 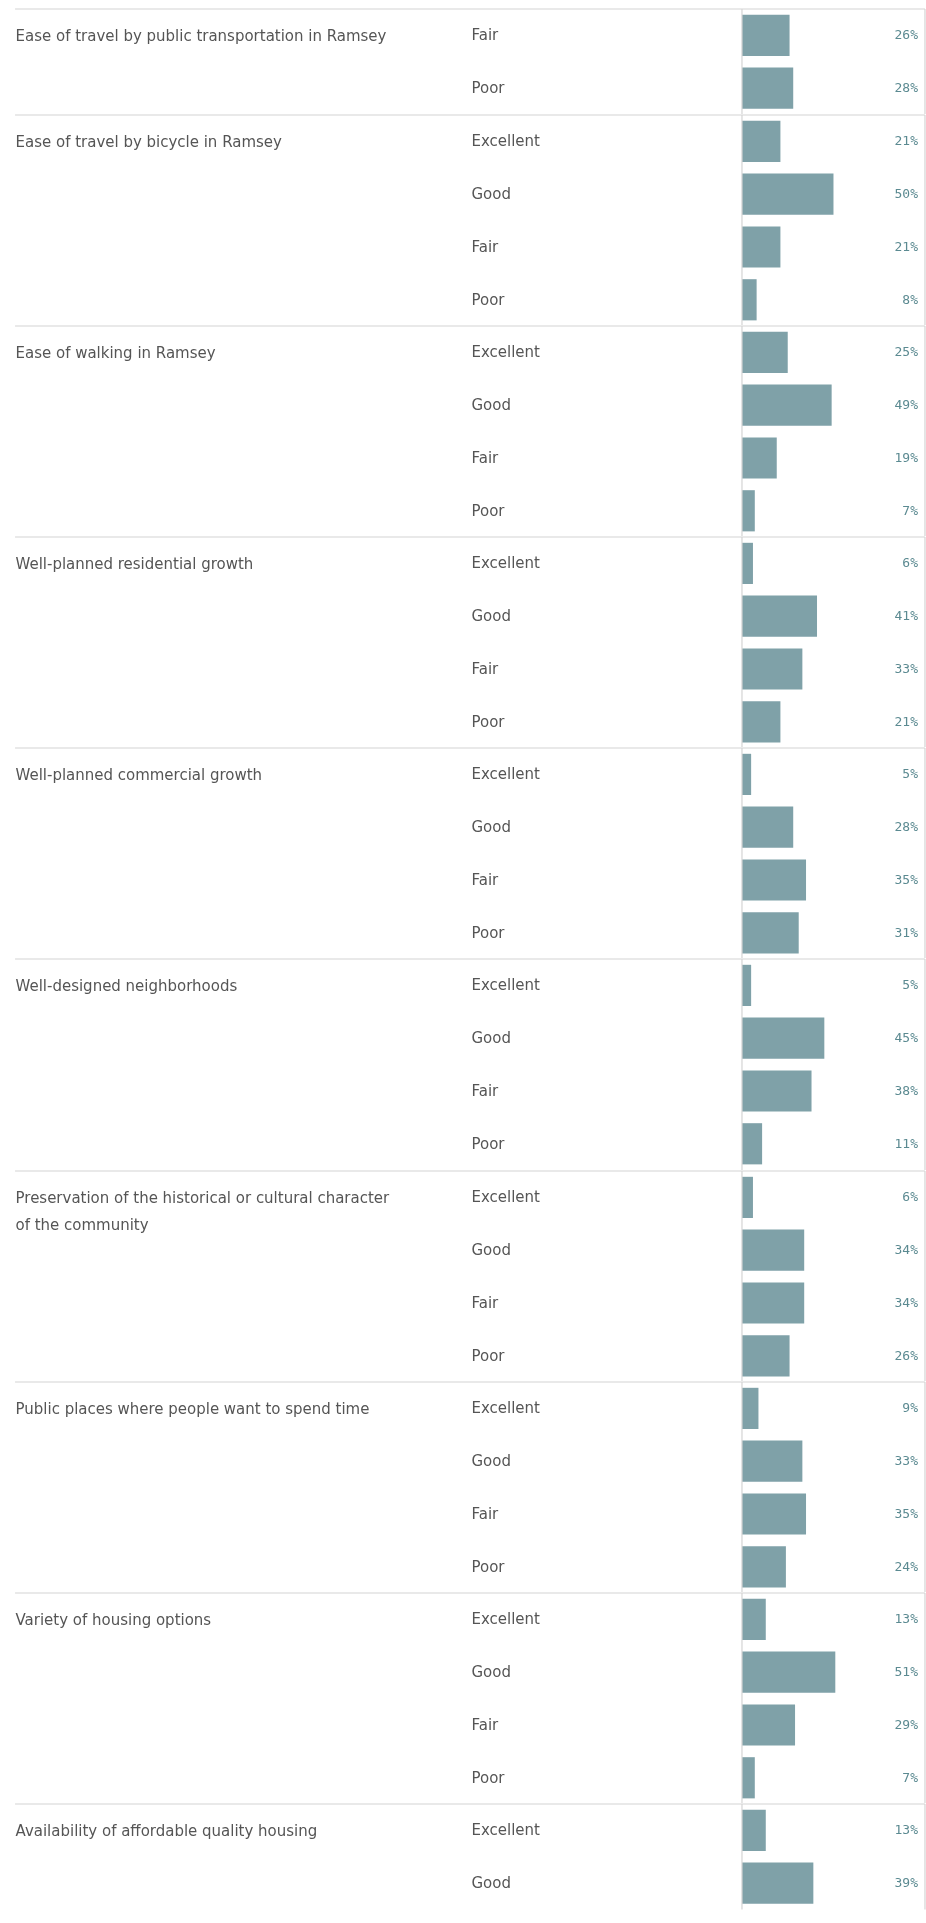 What do you see at coordinates (906, 193) in the screenshot?
I see `data-label: 50%` at bounding box center [906, 193].